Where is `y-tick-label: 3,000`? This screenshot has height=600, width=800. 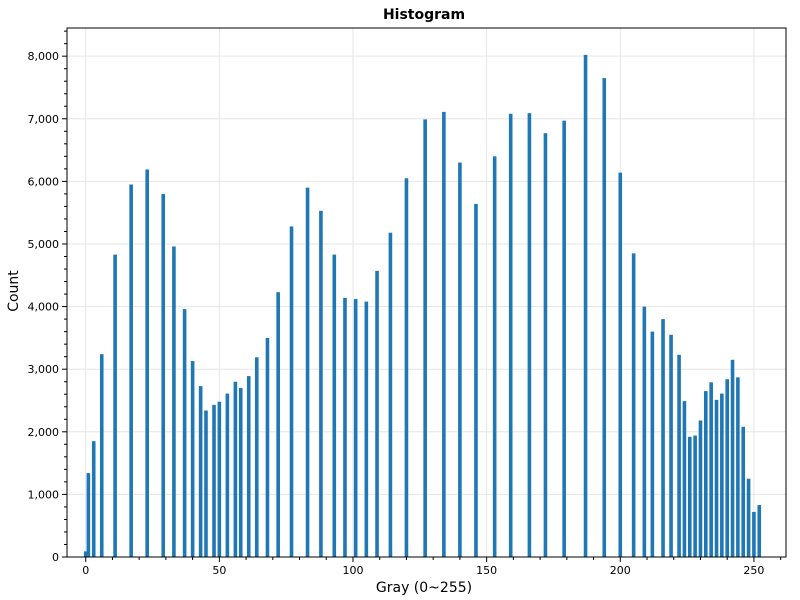 y-tick-label: 3,000 is located at coordinates (44, 369).